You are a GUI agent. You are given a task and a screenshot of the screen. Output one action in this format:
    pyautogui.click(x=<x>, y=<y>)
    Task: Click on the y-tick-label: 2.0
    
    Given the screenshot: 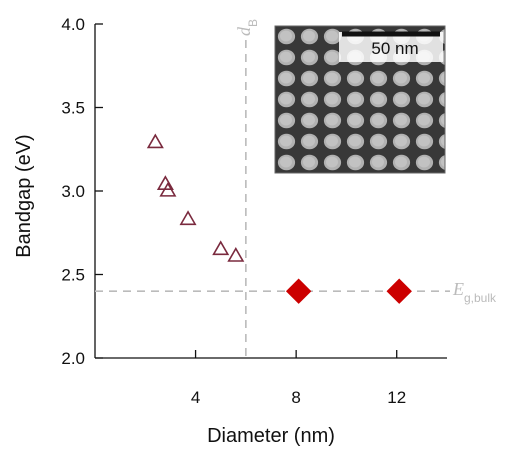 What is the action you would take?
    pyautogui.click(x=73, y=358)
    